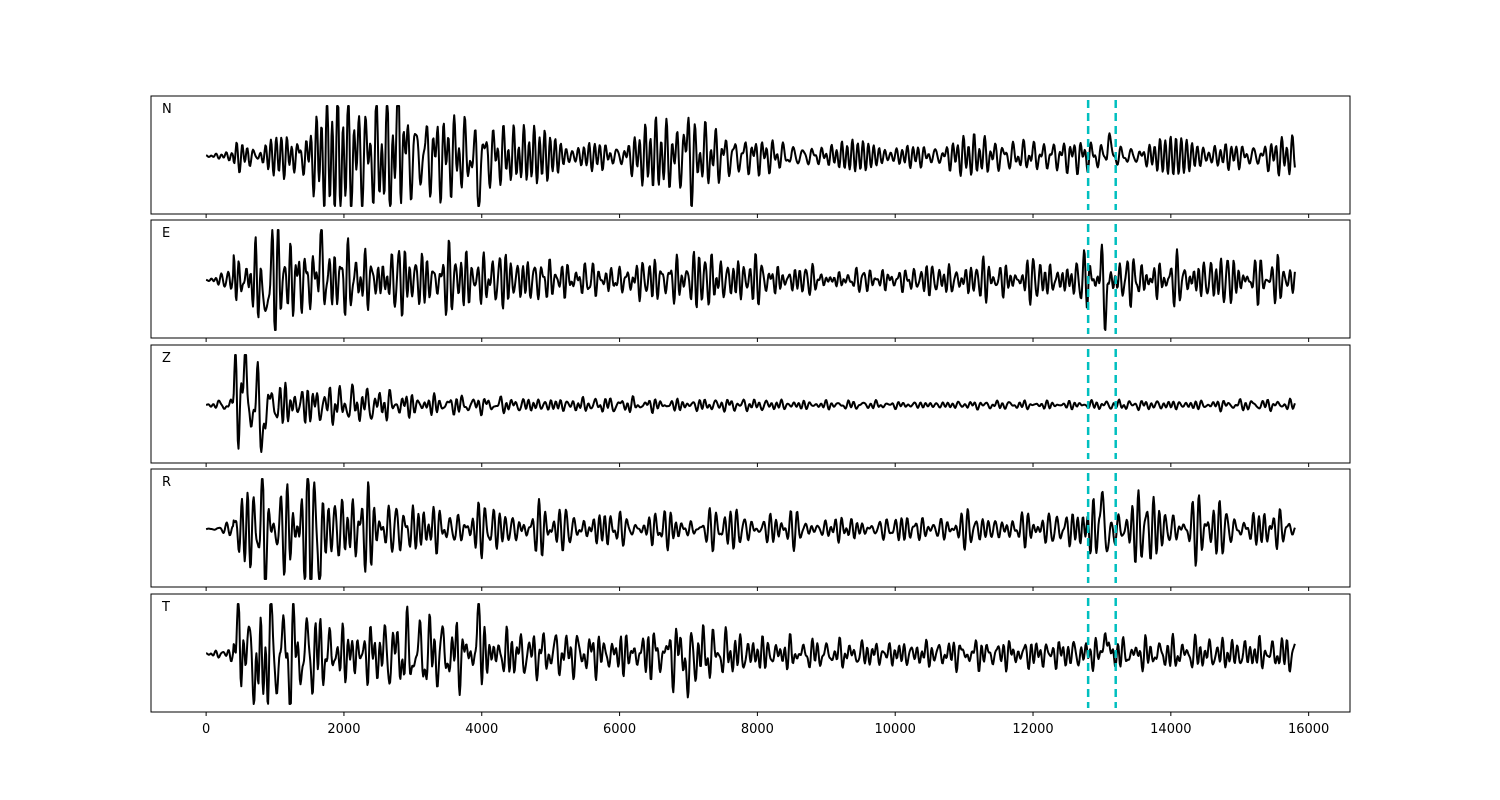  What do you see at coordinates (1170, 729) in the screenshot?
I see `x-tick-label: 14000` at bounding box center [1170, 729].